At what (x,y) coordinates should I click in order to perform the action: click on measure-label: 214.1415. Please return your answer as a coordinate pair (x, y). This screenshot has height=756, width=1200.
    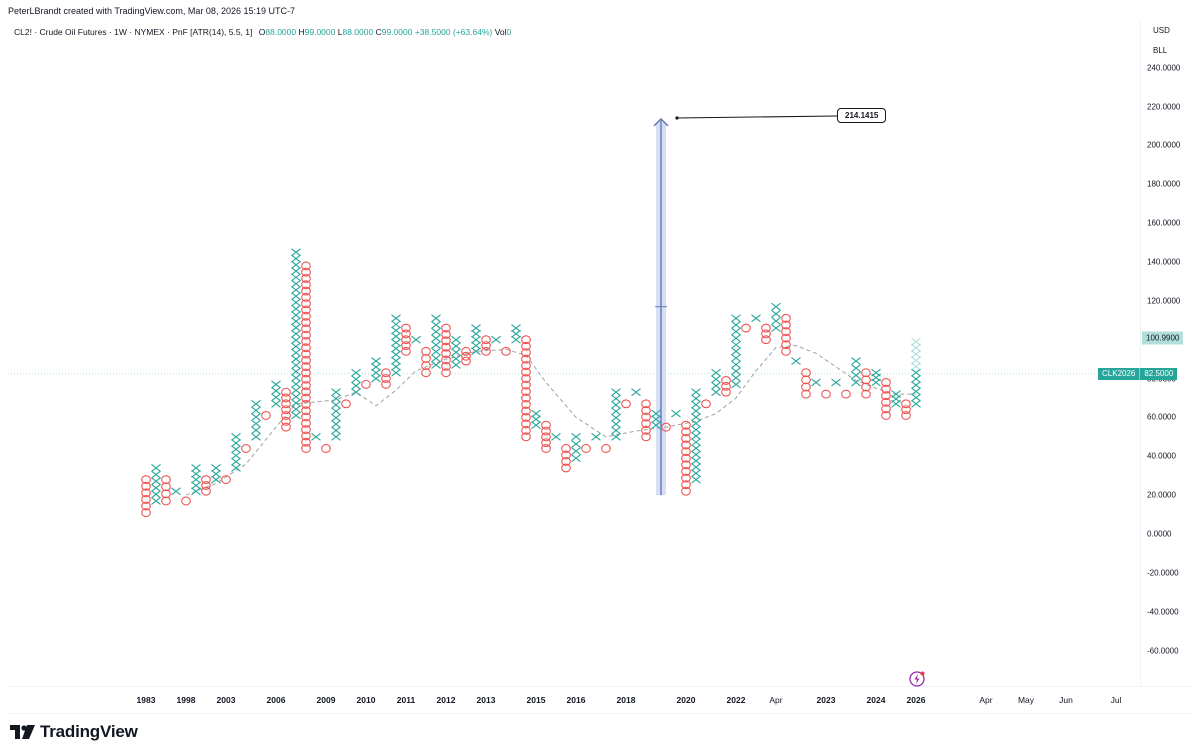
    Looking at the image, I should click on (862, 115).